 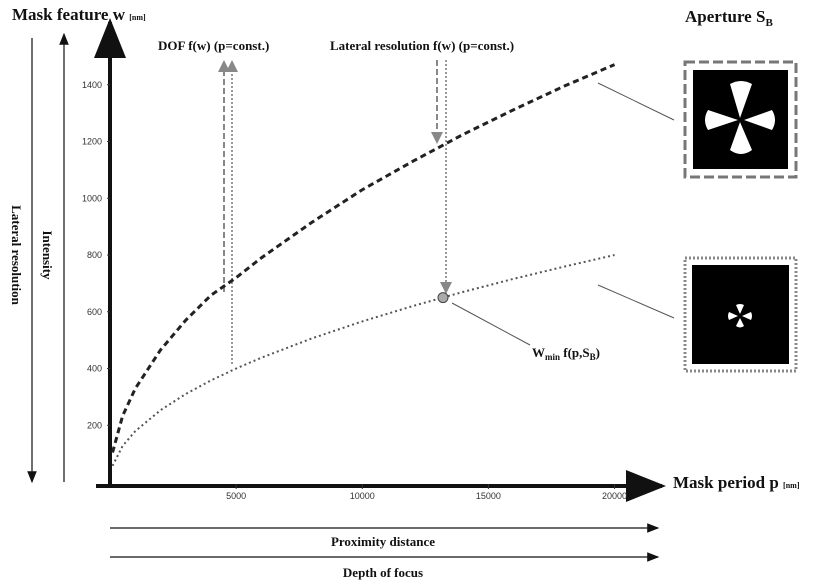 What do you see at coordinates (614, 496) in the screenshot?
I see `x-tick-label: 20000` at bounding box center [614, 496].